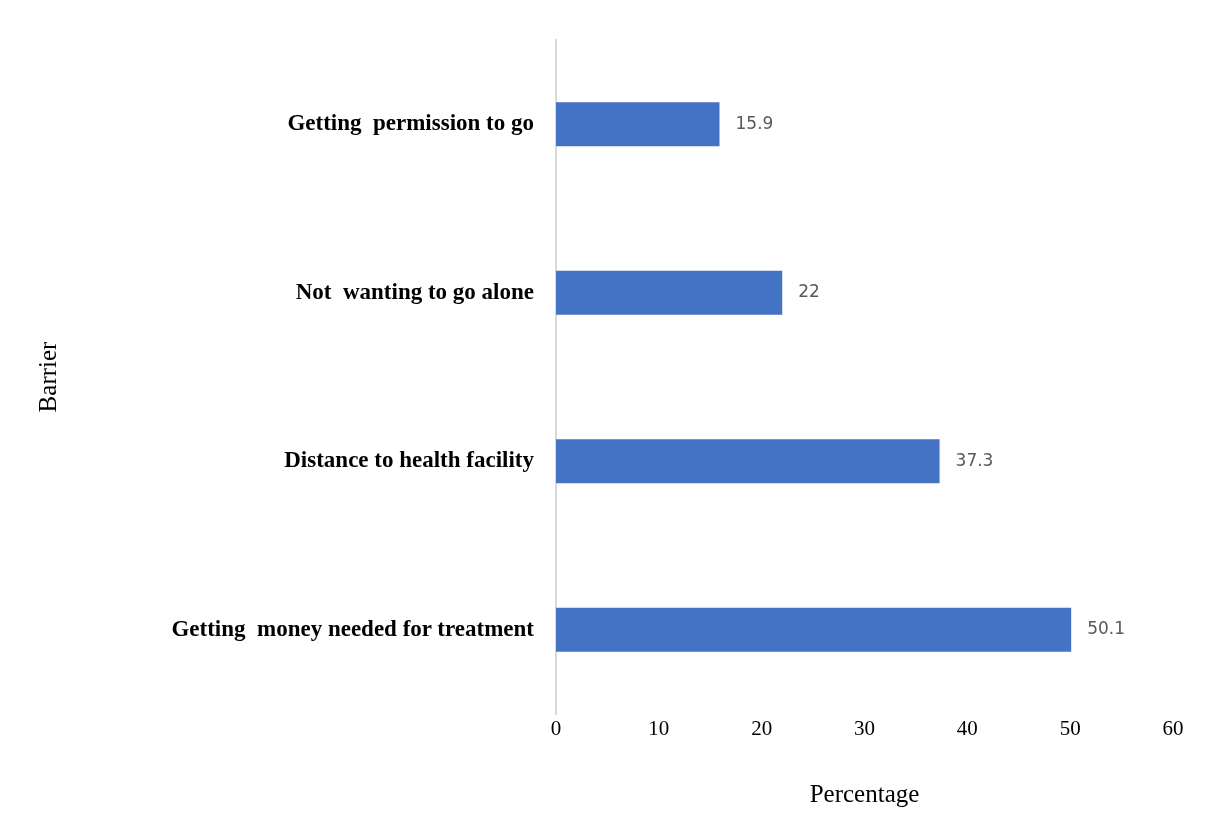 This screenshot has width=1217, height=826. What do you see at coordinates (864, 793) in the screenshot?
I see `x-axis-title: Percentage` at bounding box center [864, 793].